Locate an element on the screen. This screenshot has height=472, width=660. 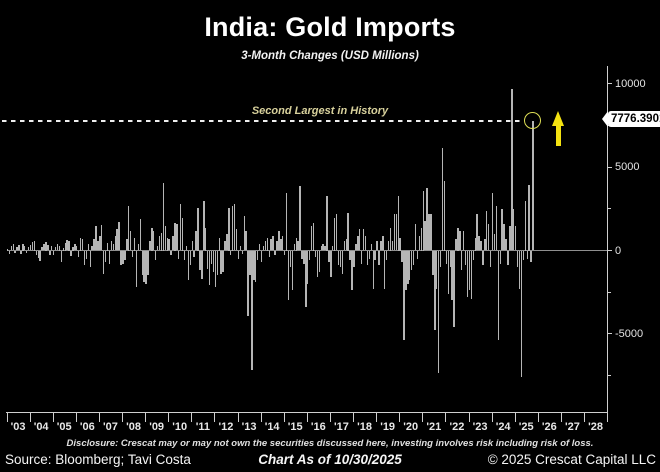
x-tick-label: '21 is located at coordinates (434, 427).